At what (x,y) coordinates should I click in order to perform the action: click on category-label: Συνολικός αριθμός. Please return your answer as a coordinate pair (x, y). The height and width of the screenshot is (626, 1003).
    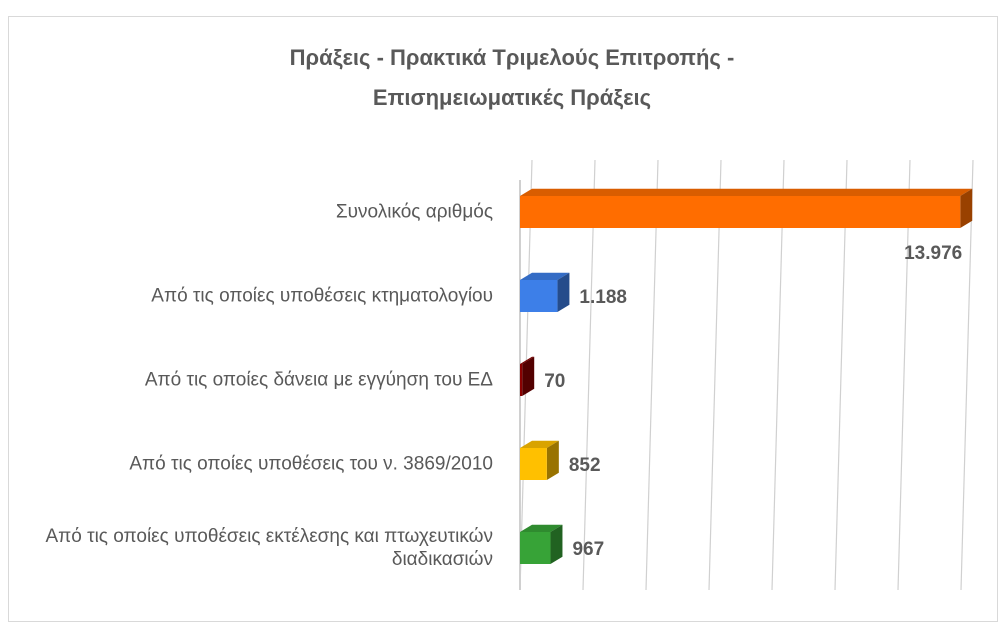
    Looking at the image, I should click on (414, 212).